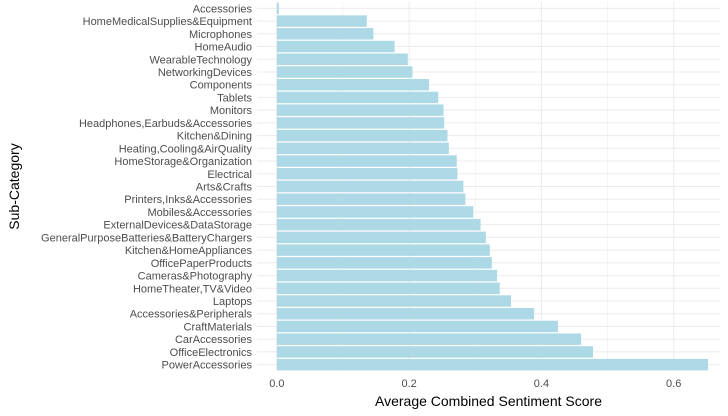 This screenshot has width=728, height=416. I want to click on x-tick-label: 0.4, so click(541, 384).